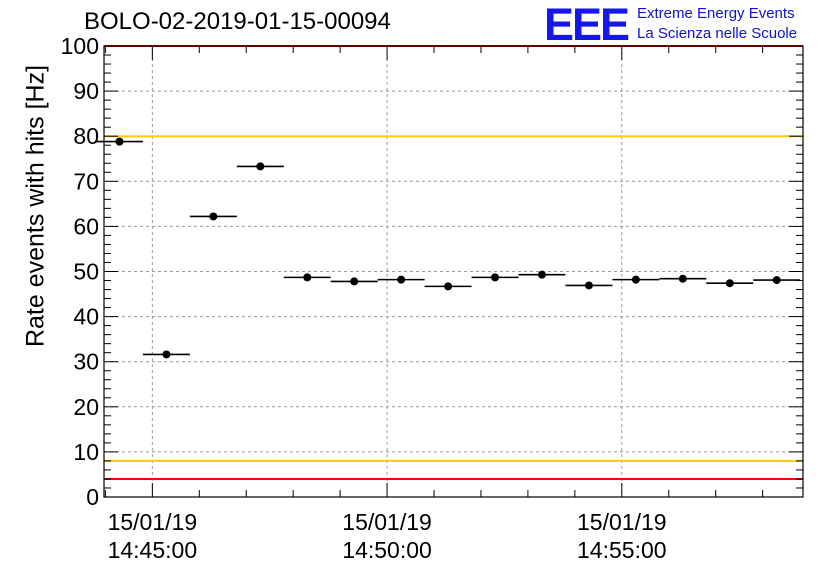  What do you see at coordinates (153, 550) in the screenshot?
I see `x-tick-label-time: 14:45:00` at bounding box center [153, 550].